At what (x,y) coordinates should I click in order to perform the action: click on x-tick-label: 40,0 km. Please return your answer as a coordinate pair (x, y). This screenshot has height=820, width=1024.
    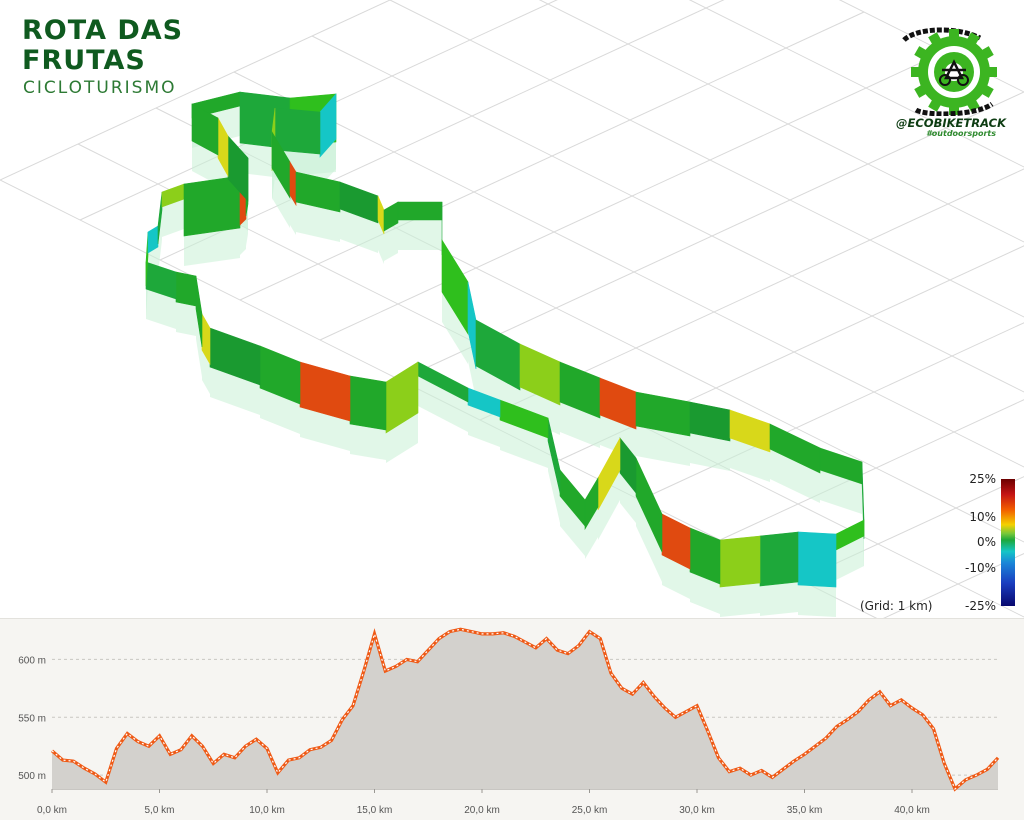
    Looking at the image, I should click on (912, 810).